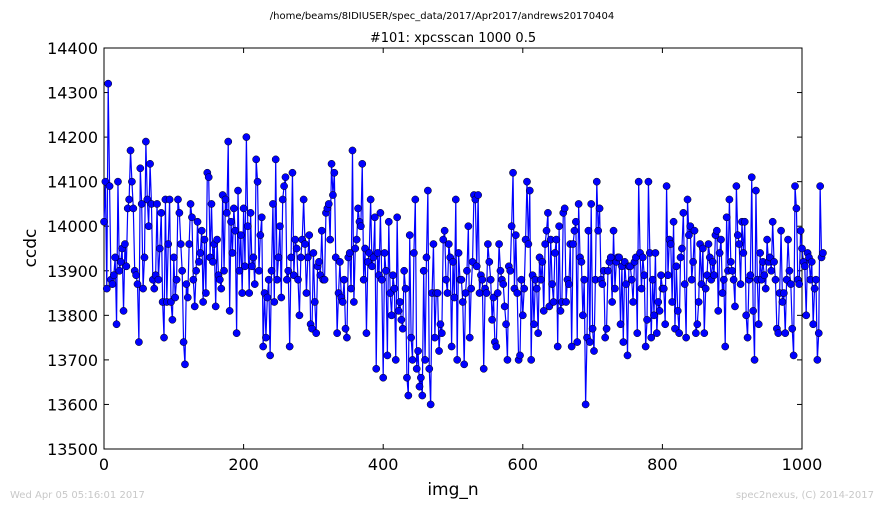 This screenshot has width=884, height=509. I want to click on y-tick-label: 13800, so click(72, 315).